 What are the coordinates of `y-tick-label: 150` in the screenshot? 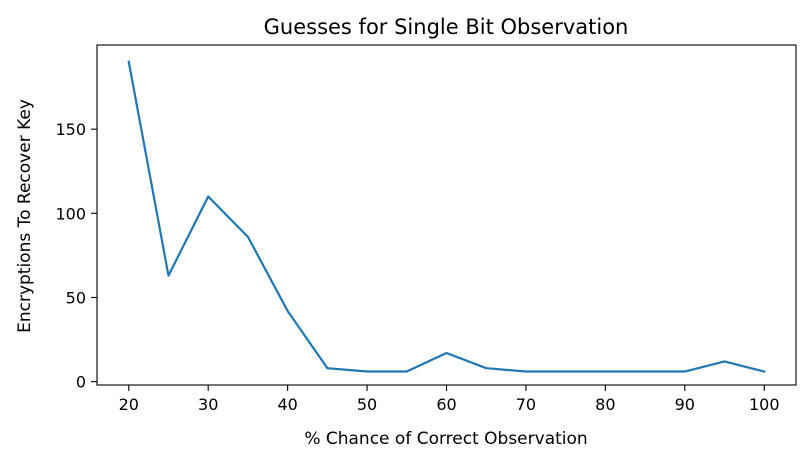 It's located at (70, 129).